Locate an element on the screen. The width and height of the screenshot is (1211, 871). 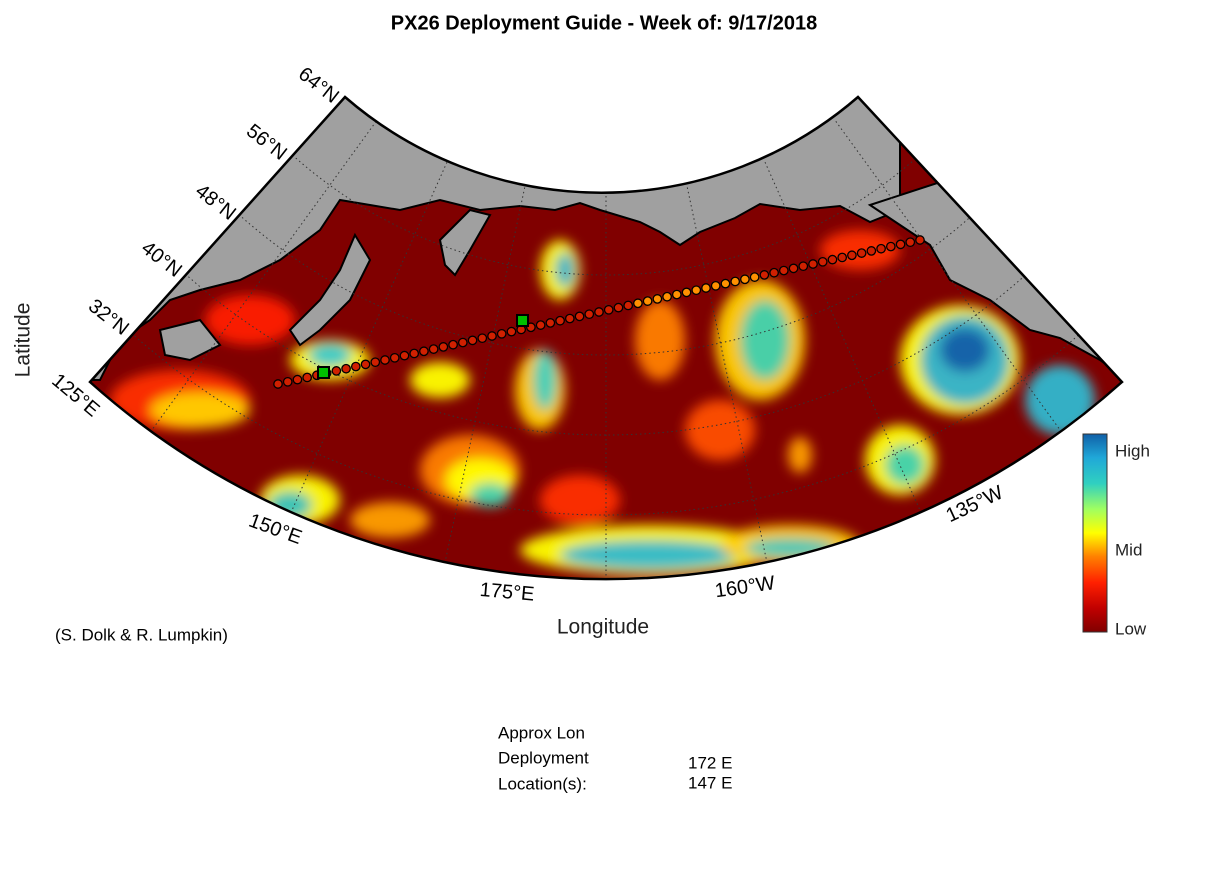
y-axis-label: Latitude is located at coordinates (23, 340).